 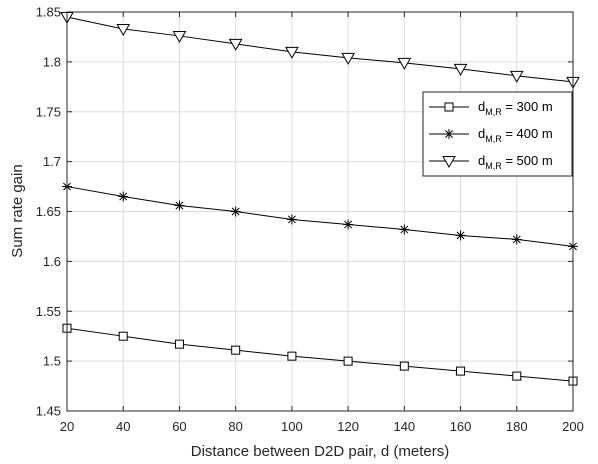 I want to click on y-tick-label: 1.8, so click(x=52, y=61).